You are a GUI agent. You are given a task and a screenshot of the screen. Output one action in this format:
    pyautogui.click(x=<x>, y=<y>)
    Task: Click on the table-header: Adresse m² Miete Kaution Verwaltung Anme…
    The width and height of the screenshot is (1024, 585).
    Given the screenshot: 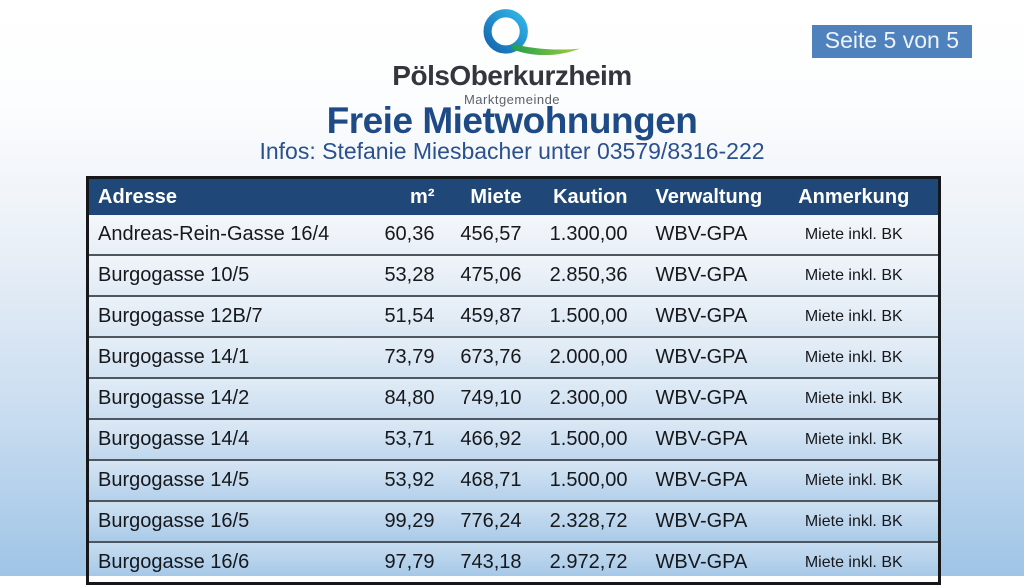 What is the action you would take?
    pyautogui.click(x=513, y=196)
    